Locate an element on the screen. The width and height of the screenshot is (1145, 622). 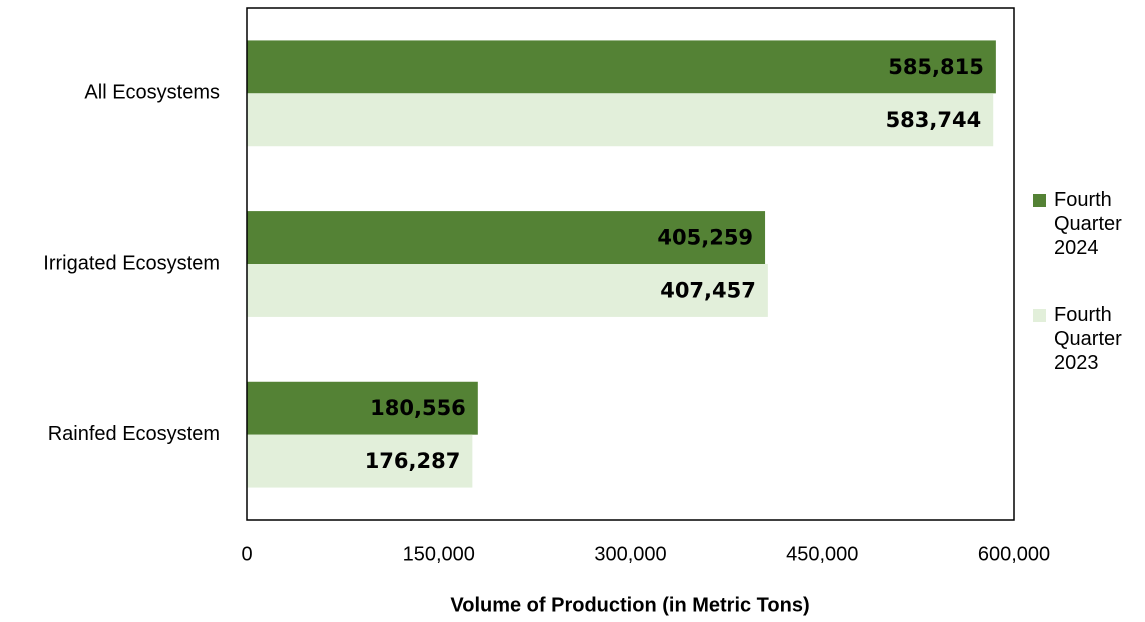
value-label: 583,744 is located at coordinates (934, 120).